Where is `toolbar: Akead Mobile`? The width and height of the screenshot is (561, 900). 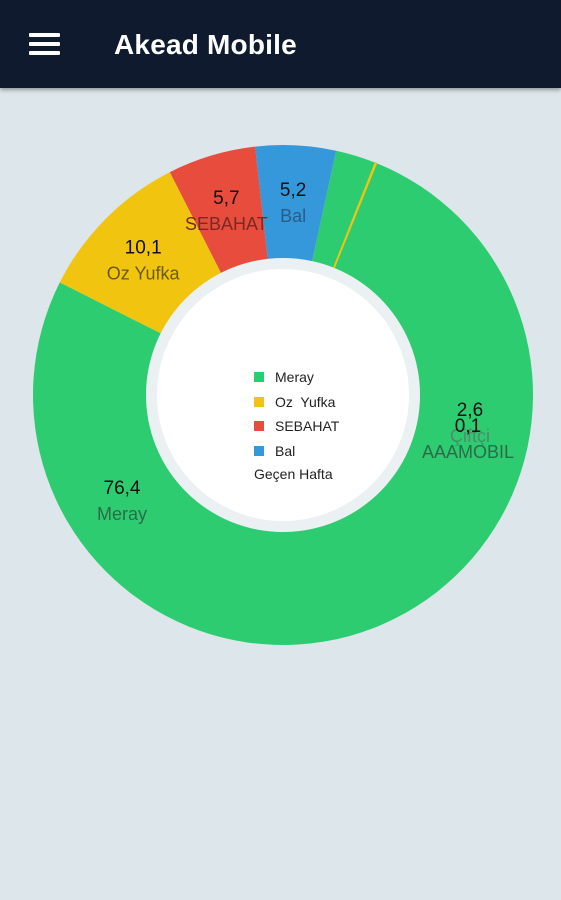 toolbar: Akead Mobile is located at coordinates (280, 44).